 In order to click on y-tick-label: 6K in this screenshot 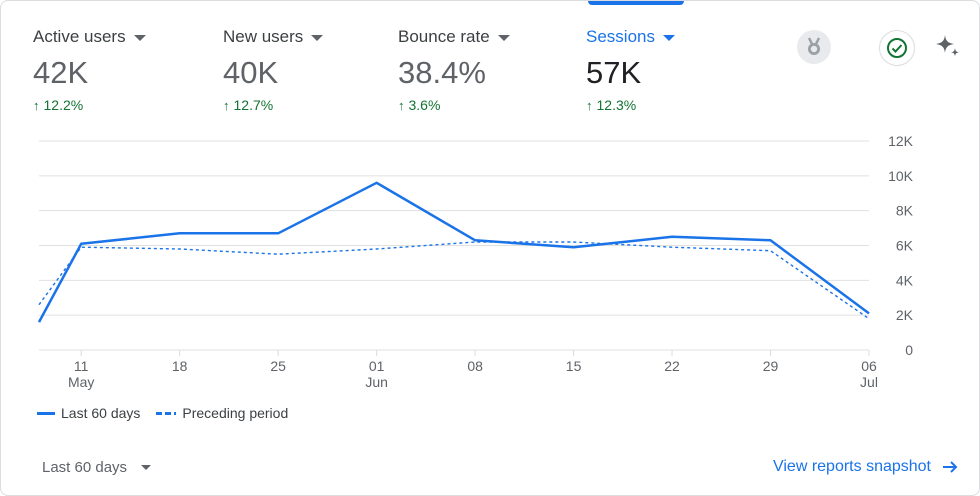, I will do `click(905, 246)`.